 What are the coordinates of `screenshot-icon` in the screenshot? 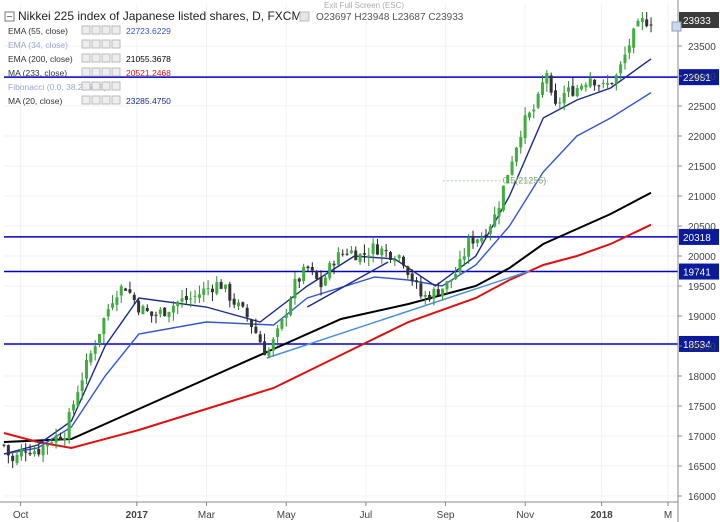 It's located at (676, 26).